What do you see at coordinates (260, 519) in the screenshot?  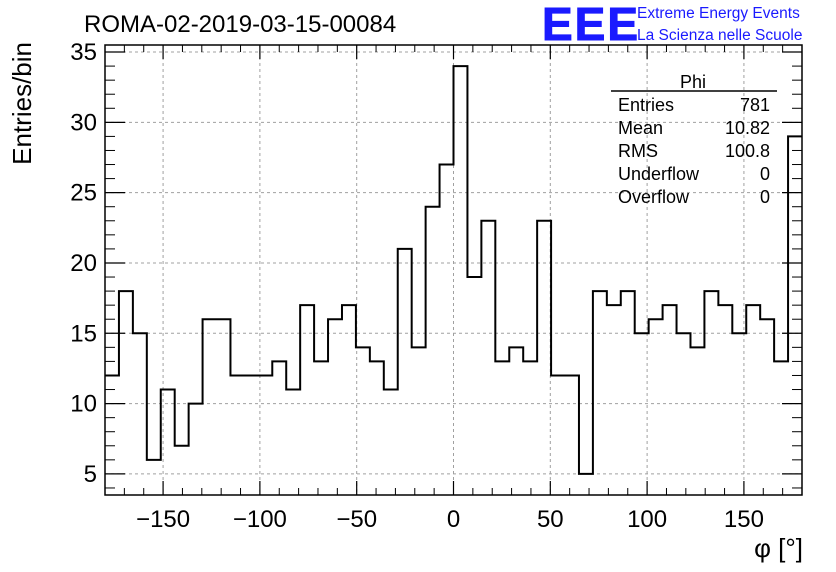 I see `x-tick-label: −100` at bounding box center [260, 519].